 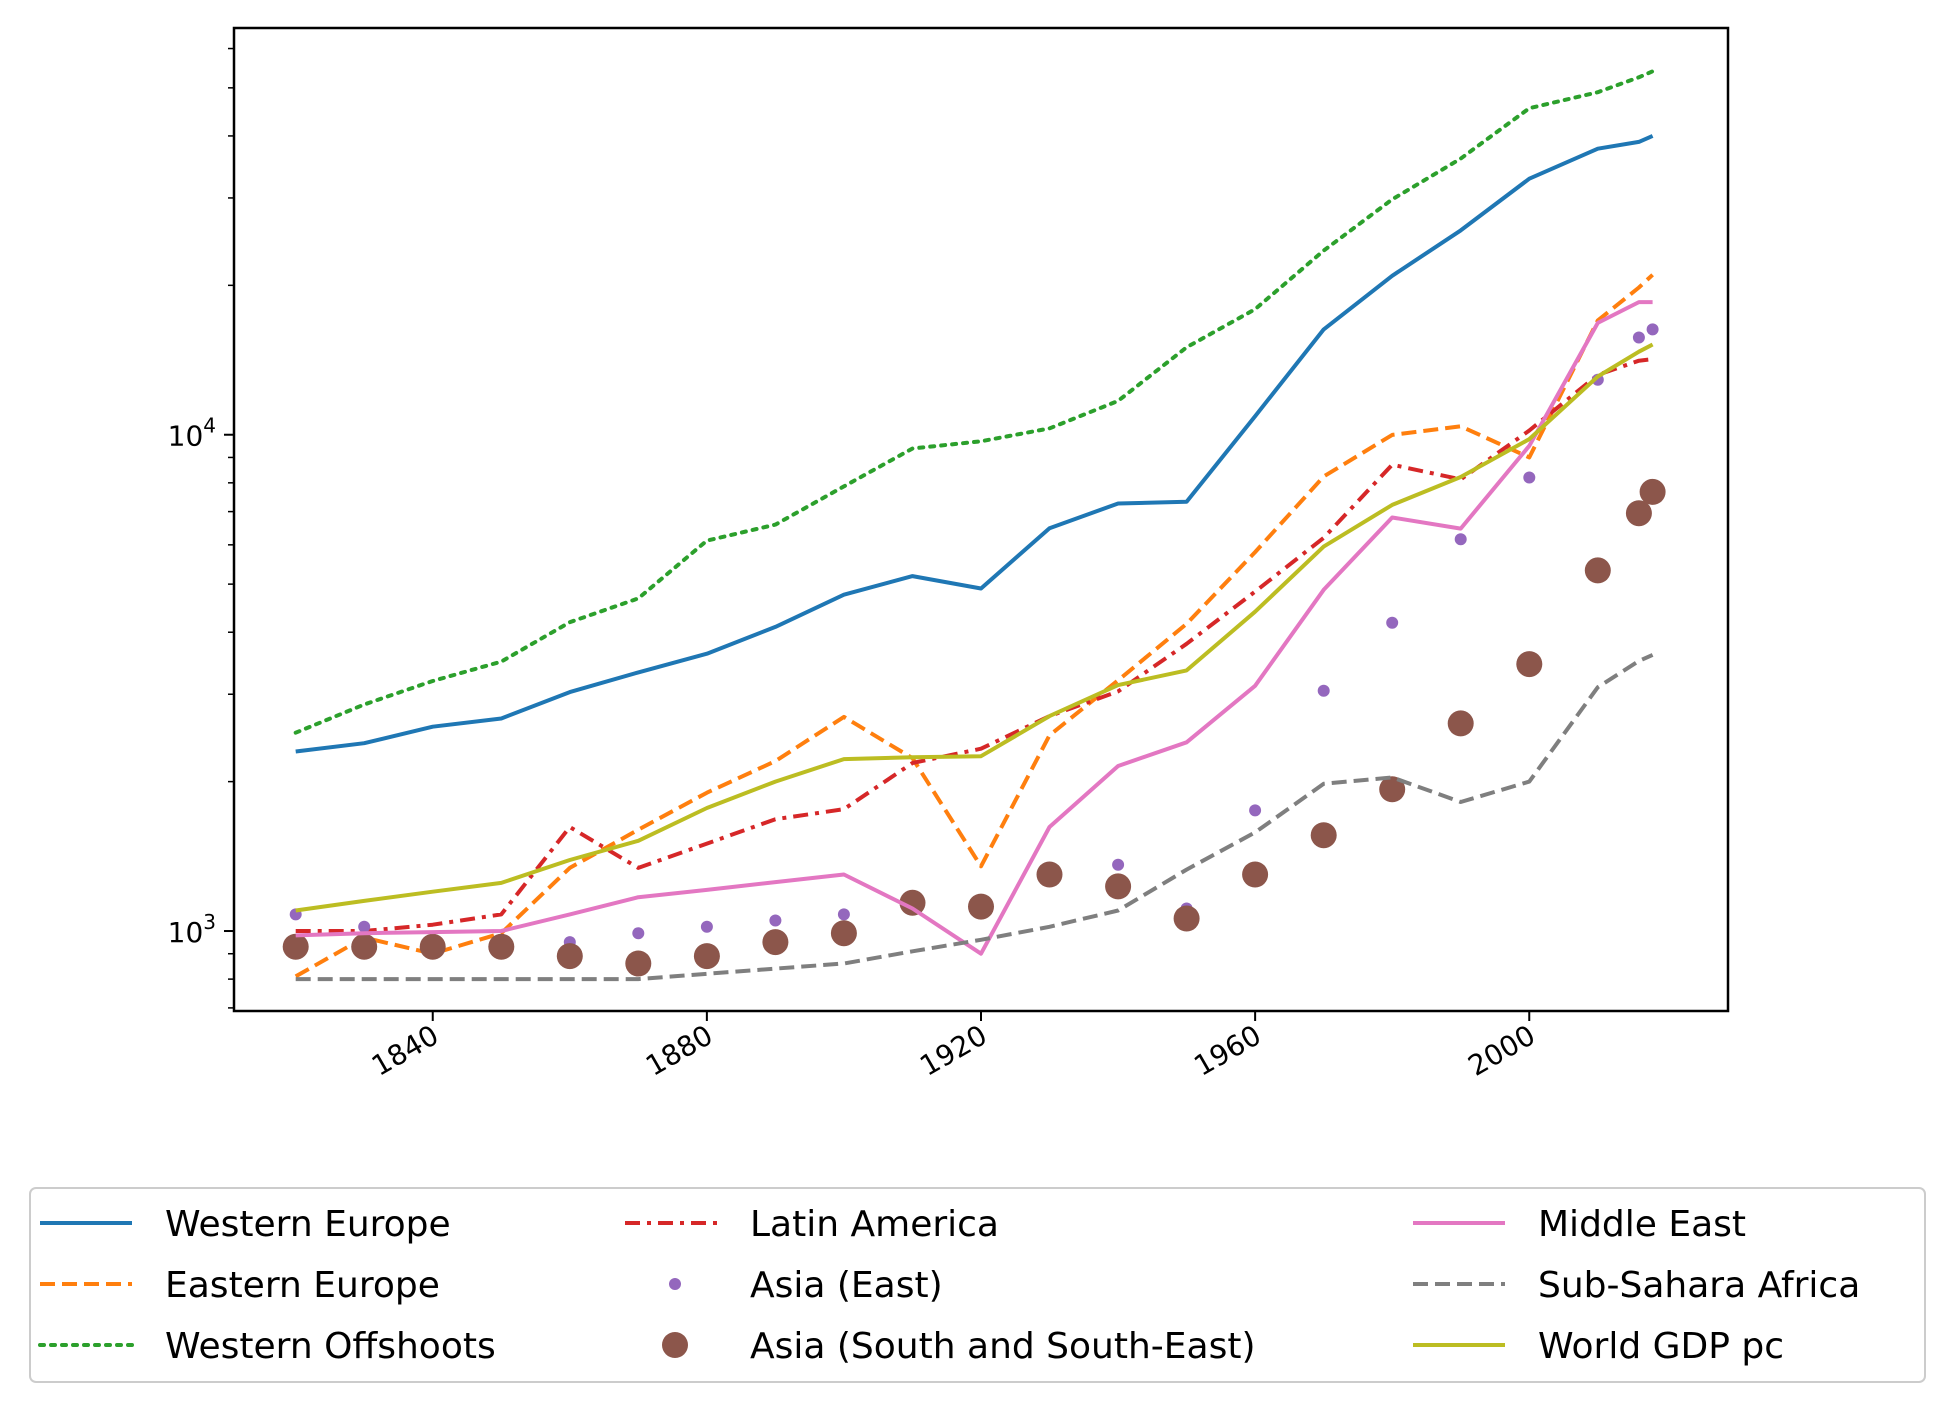 What do you see at coordinates (953, 1050) in the screenshot?
I see `x-tick-label: 1920` at bounding box center [953, 1050].